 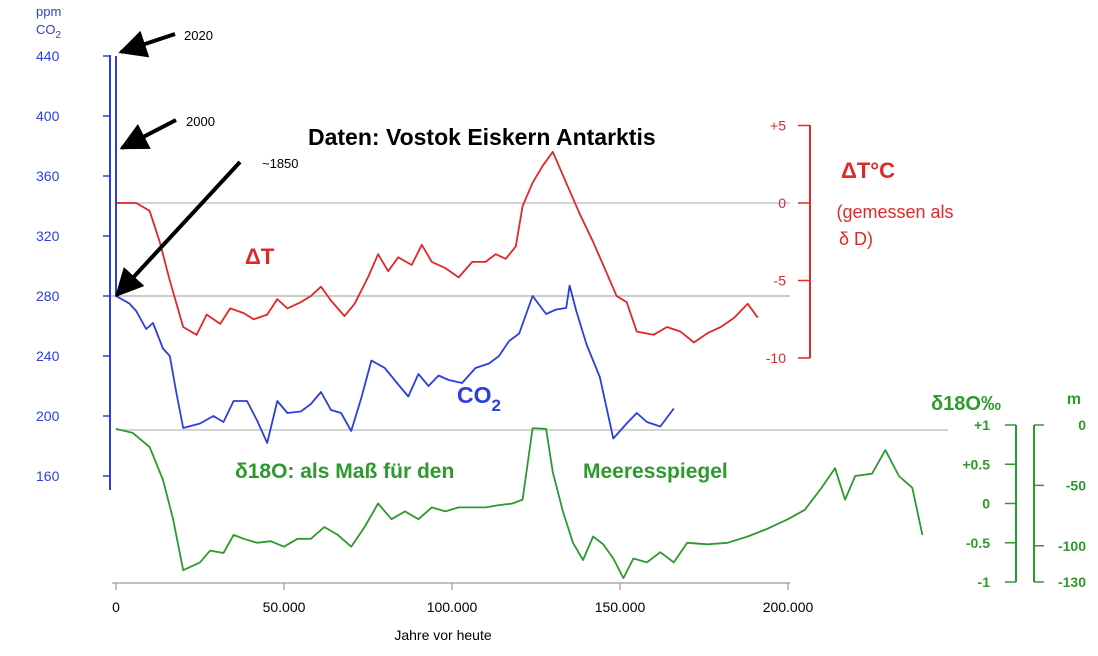 What do you see at coordinates (48, 56) in the screenshot?
I see `co2-tick-label: 440` at bounding box center [48, 56].